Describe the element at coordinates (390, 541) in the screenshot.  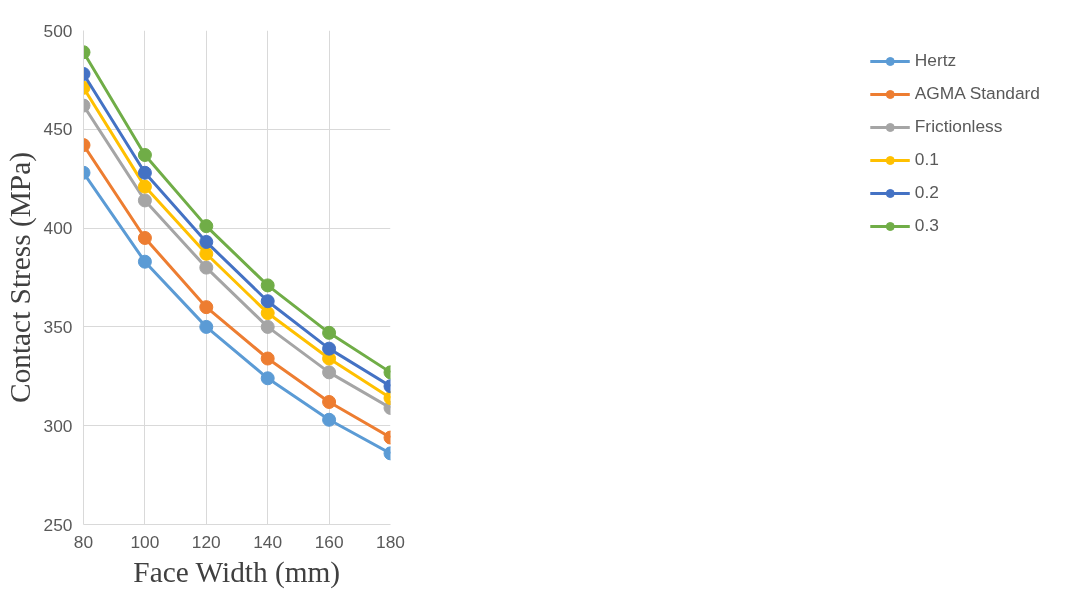
I see `x-tick-label: 180` at that location.